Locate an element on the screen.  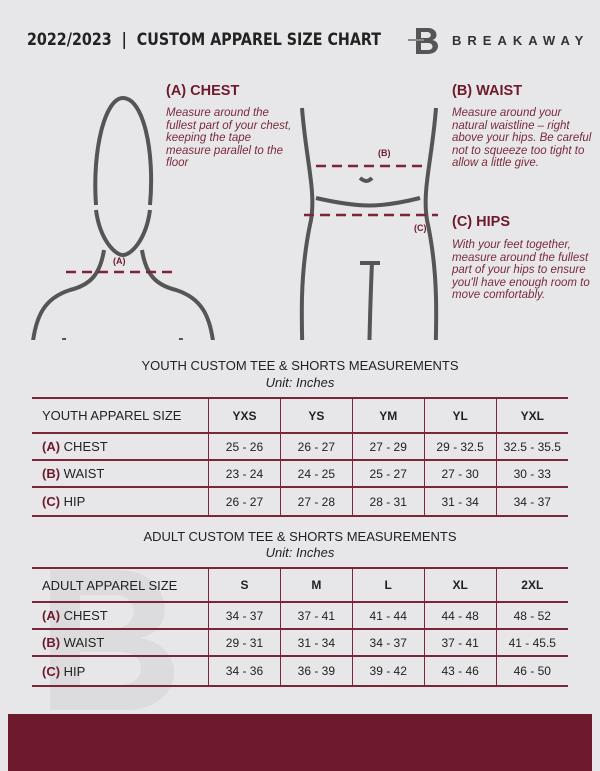
cell: 29 - 32.5 is located at coordinates (460, 446).